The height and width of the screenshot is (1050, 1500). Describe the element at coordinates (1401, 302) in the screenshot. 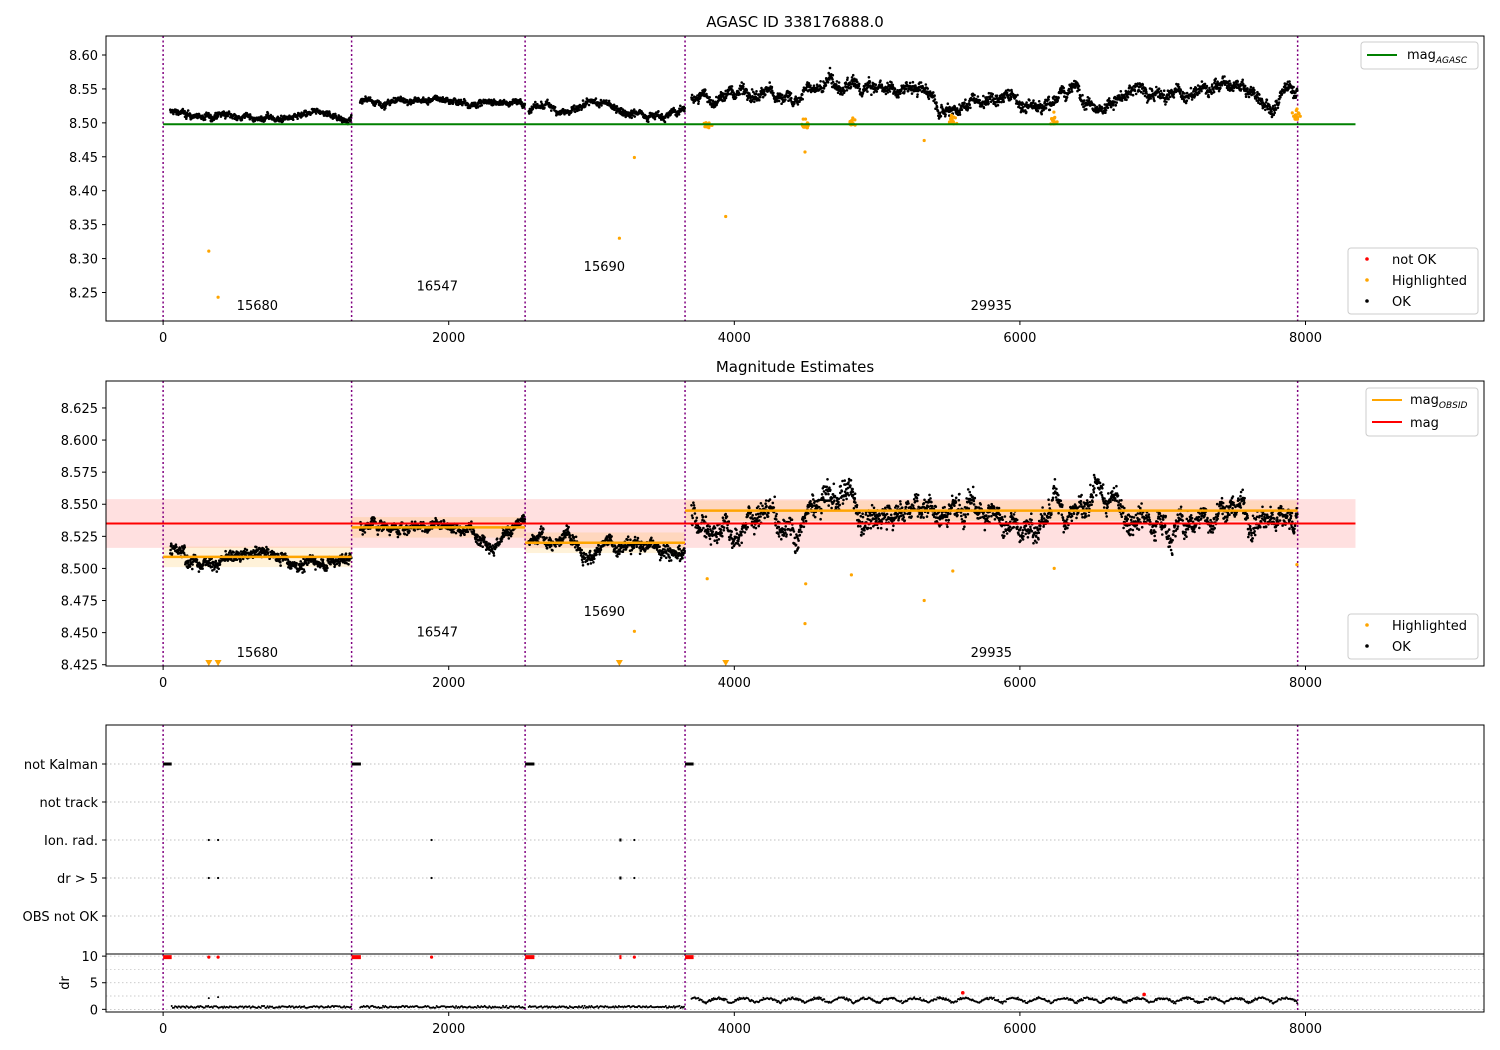

I see `legend-label: OK` at that location.